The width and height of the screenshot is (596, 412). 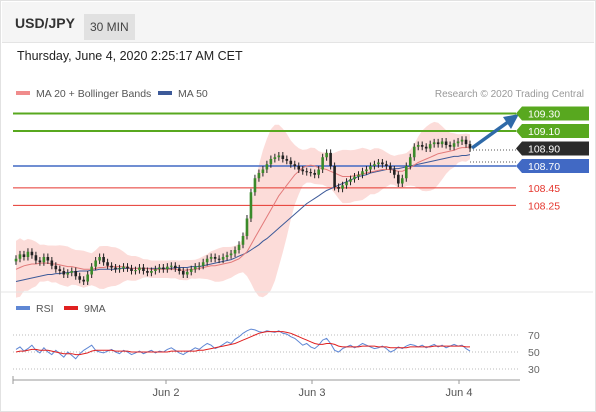 What do you see at coordinates (193, 94) in the screenshot?
I see `ma50-legend-label: MA 50` at bounding box center [193, 94].